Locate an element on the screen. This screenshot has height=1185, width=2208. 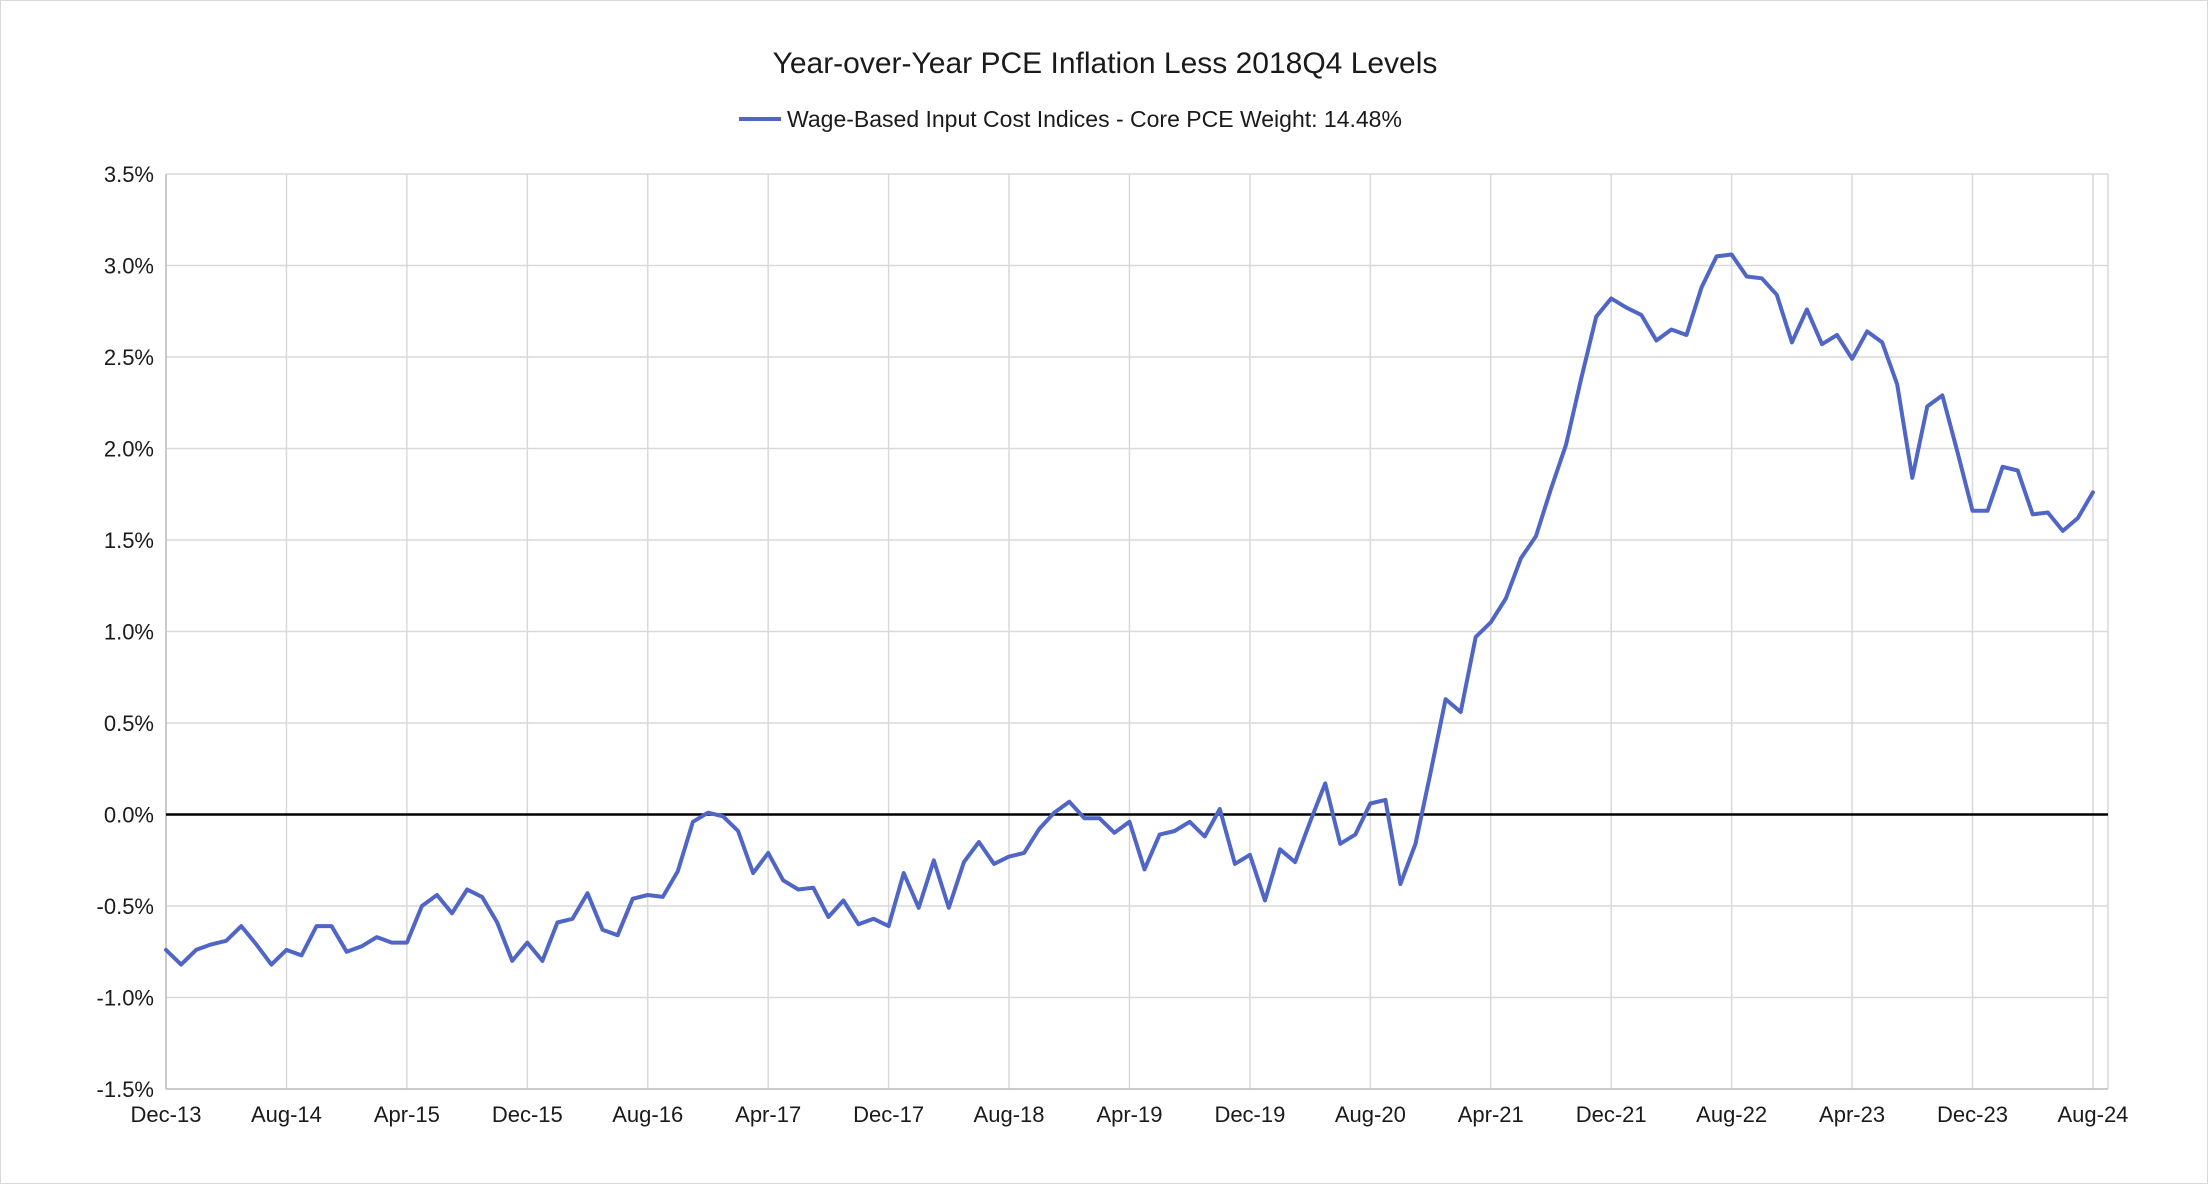
x-tick-label: Dec-19 is located at coordinates (1249, 1114).